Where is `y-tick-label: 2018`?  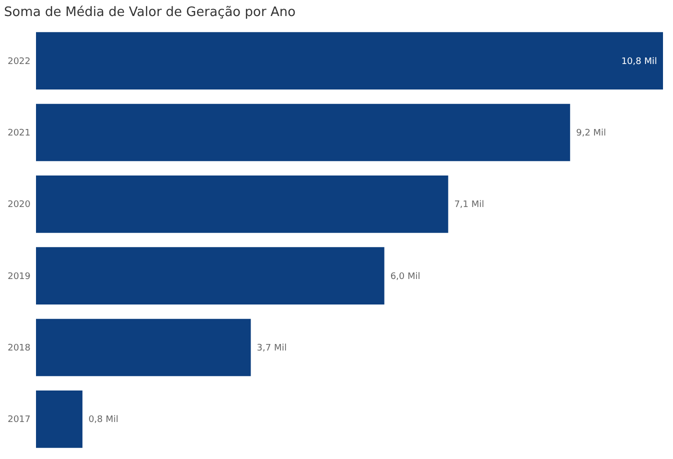
y-tick-label: 2018 is located at coordinates (19, 349).